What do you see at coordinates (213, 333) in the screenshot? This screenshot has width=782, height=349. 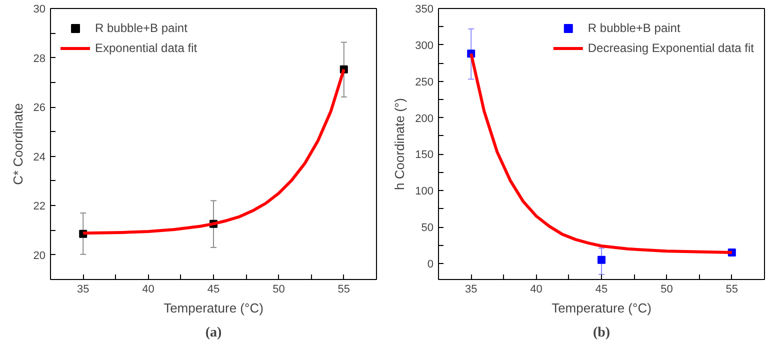 I see `text: (a)` at bounding box center [213, 333].